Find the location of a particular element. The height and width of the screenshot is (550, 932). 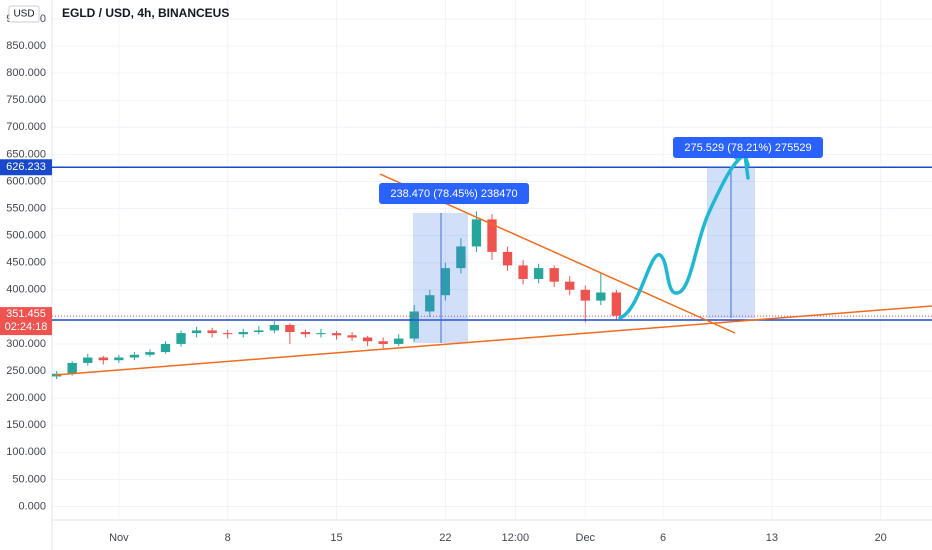

currency-badge is located at coordinates (24, 14).